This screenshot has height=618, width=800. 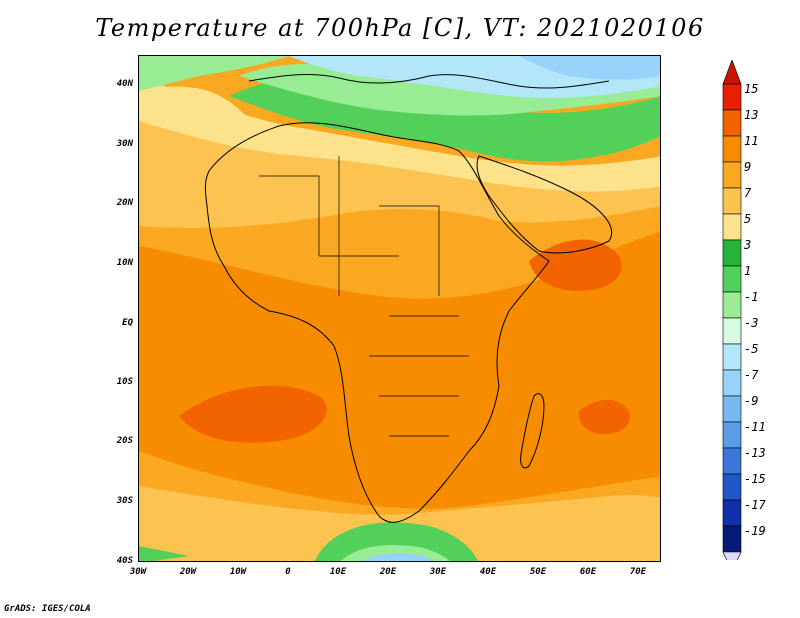 What do you see at coordinates (124, 144) in the screenshot?
I see `lat-tick-label: 30N` at bounding box center [124, 144].